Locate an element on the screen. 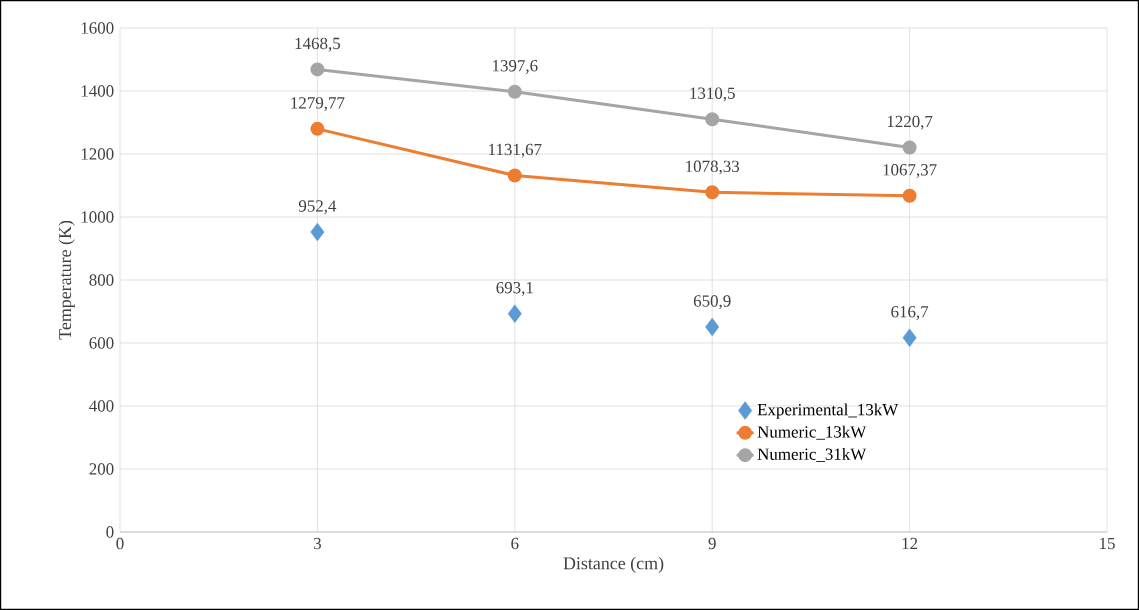 This screenshot has width=1139, height=610. y-tick-label: 800 is located at coordinates (101, 280).